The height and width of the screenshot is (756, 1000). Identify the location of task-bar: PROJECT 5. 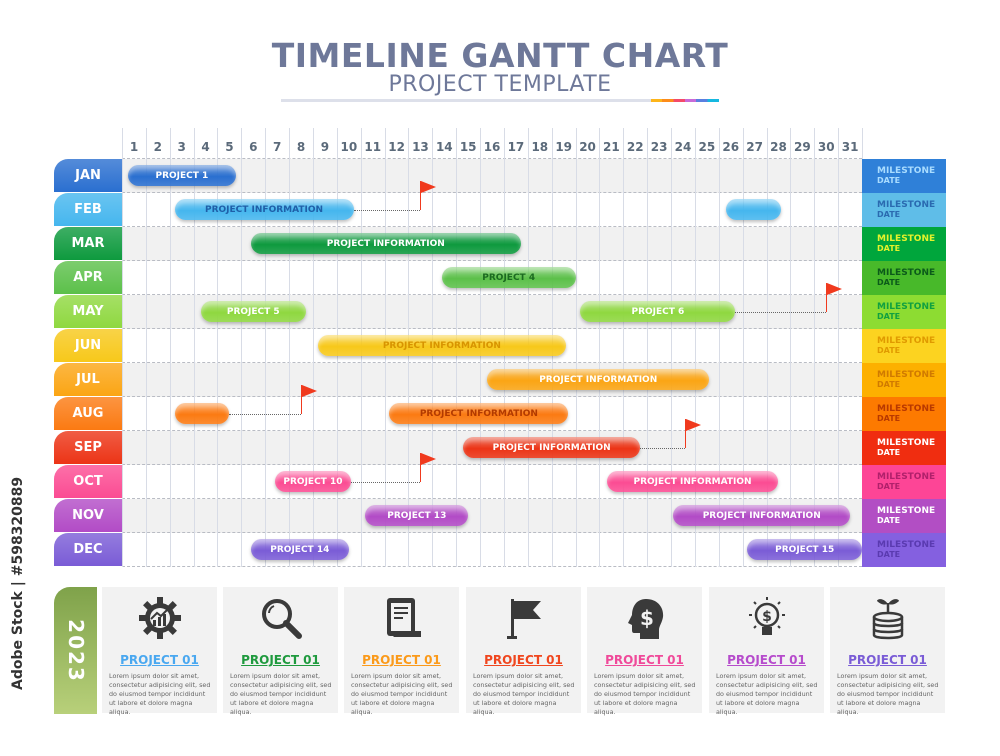
(253, 311).